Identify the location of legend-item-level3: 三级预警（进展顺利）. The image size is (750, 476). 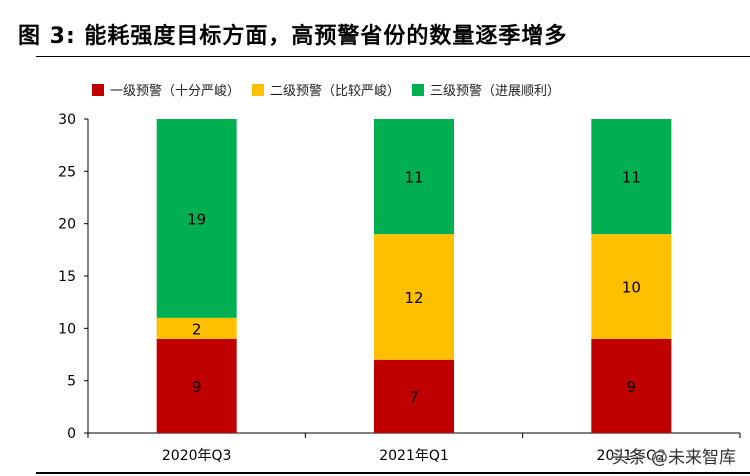
(486, 89).